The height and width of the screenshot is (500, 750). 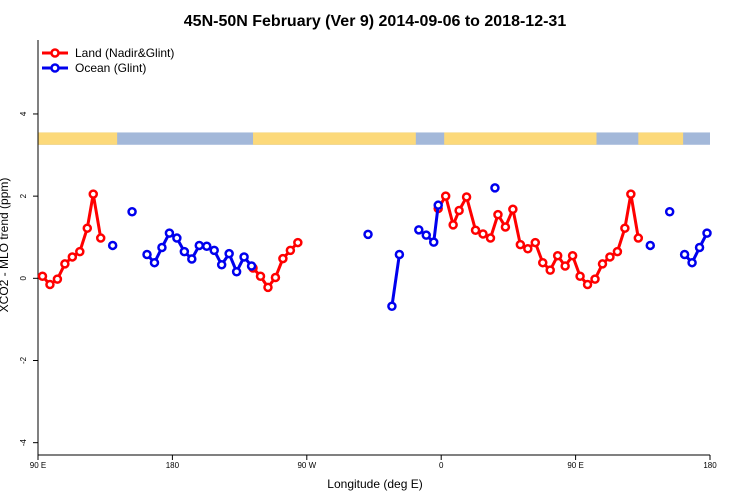 I want to click on legend-marker-ocean, so click(x=55, y=68).